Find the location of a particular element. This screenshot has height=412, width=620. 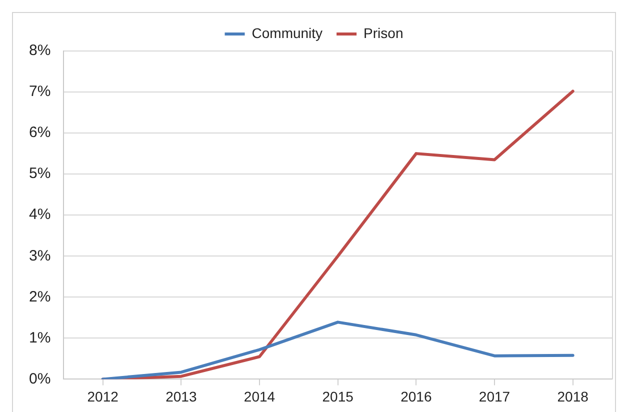

x-tick-label: 2013 is located at coordinates (181, 396).